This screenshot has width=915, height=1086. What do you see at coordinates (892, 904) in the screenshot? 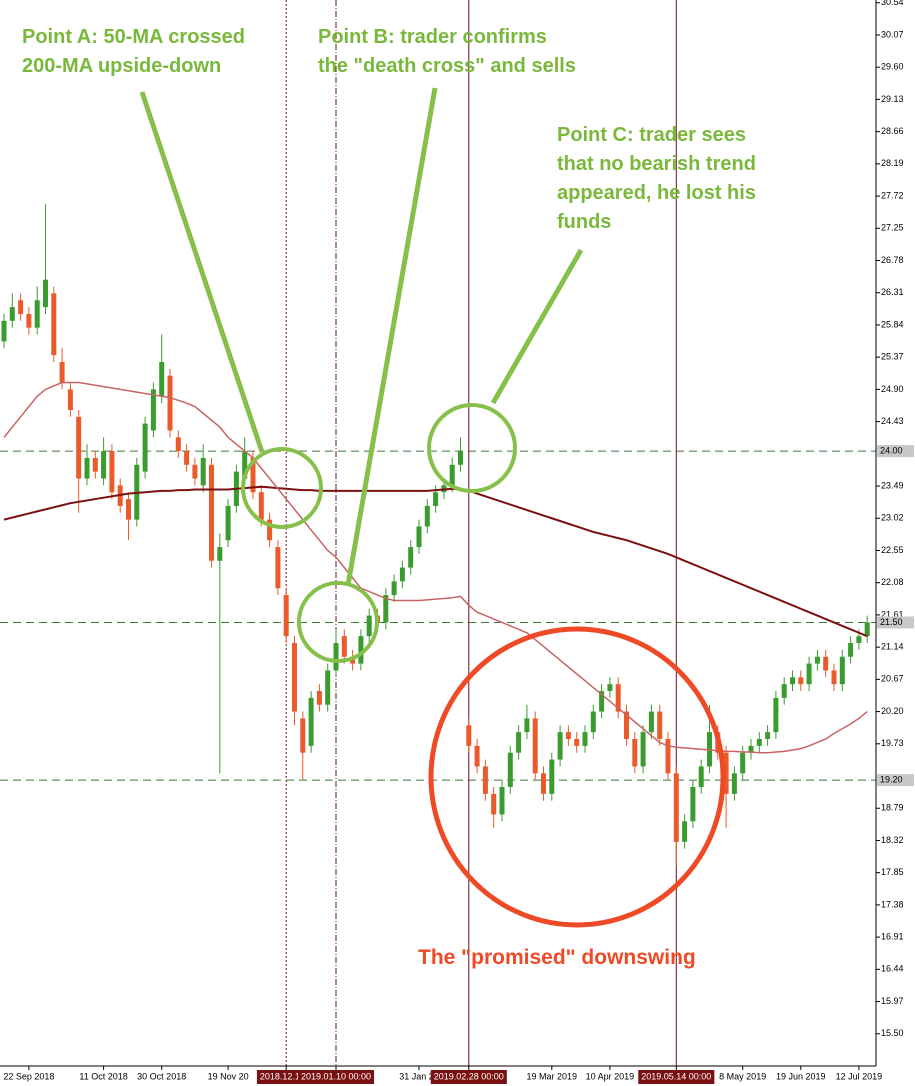
I see `y-tick-label: 17.38` at bounding box center [892, 904].